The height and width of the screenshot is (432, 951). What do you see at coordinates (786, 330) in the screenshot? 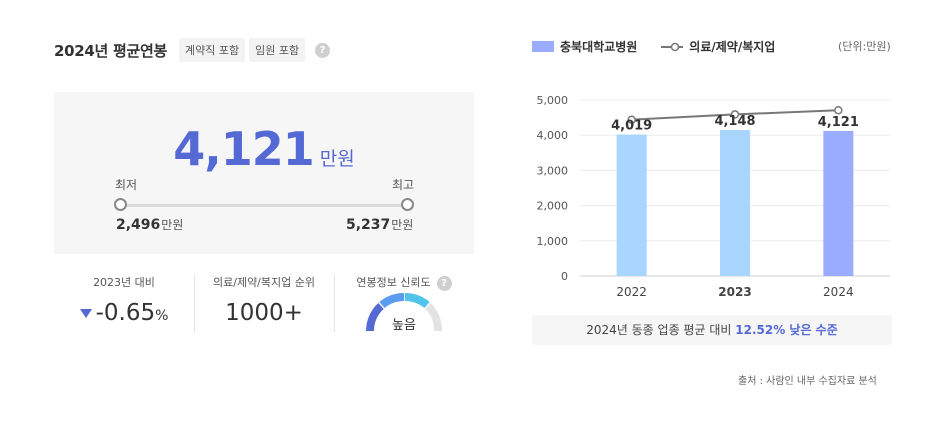
I see `summary-highlight: 12.52% 낮은 수준` at bounding box center [786, 330].